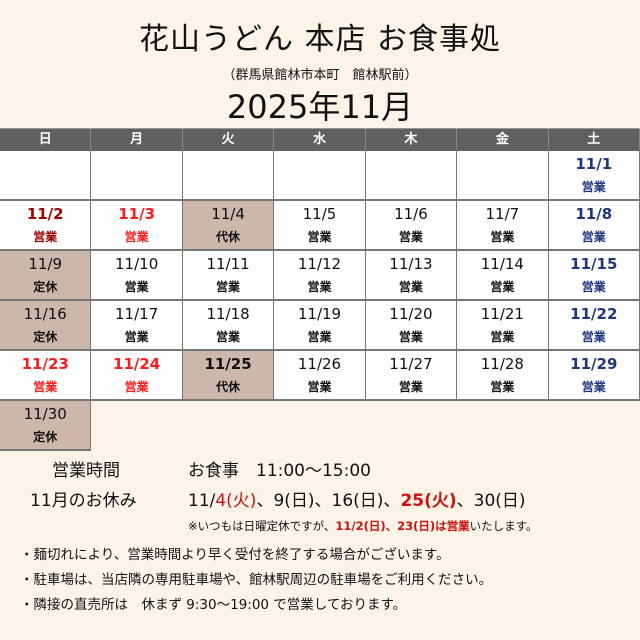 Image resolution: width=640 pixels, height=640 pixels. Describe the element at coordinates (46, 276) in the screenshot. I see `day-cell: 11/9 定休` at that location.